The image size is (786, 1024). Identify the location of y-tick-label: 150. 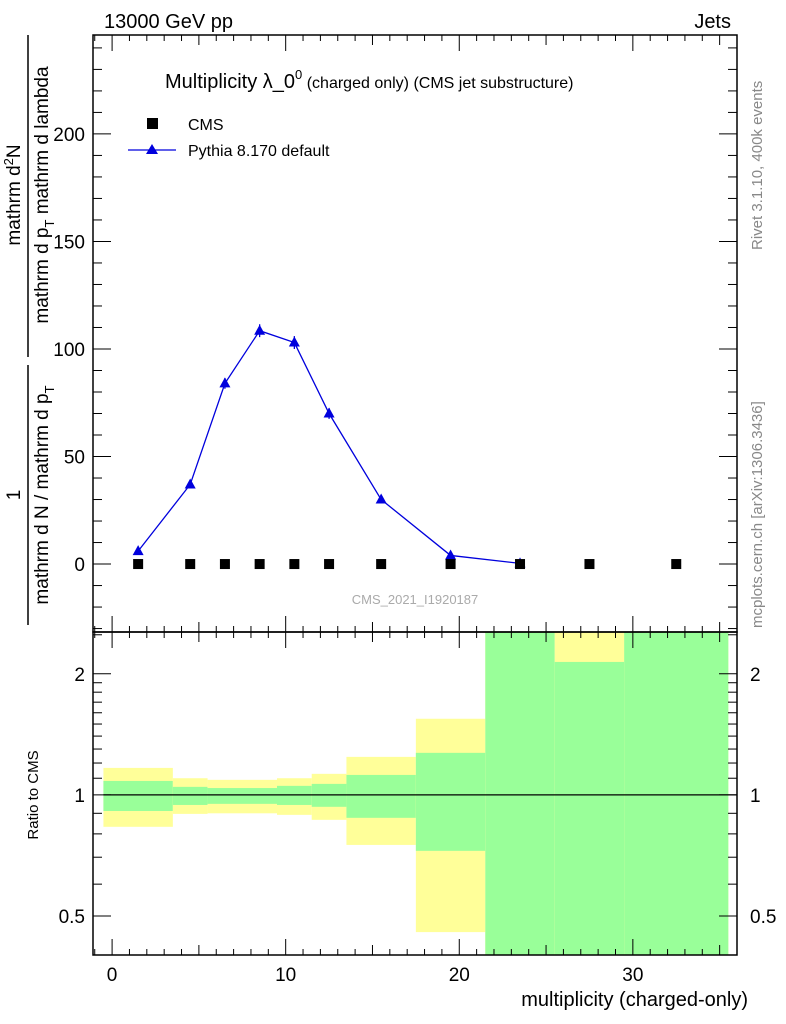
(69, 242).